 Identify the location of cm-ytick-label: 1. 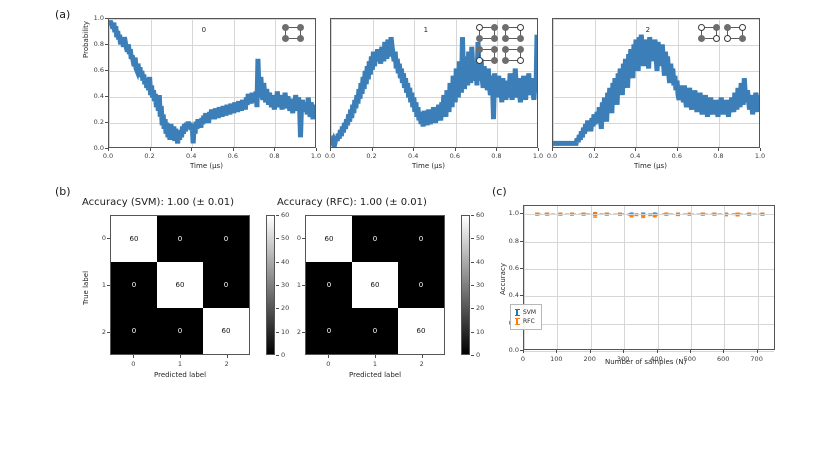
(298, 285).